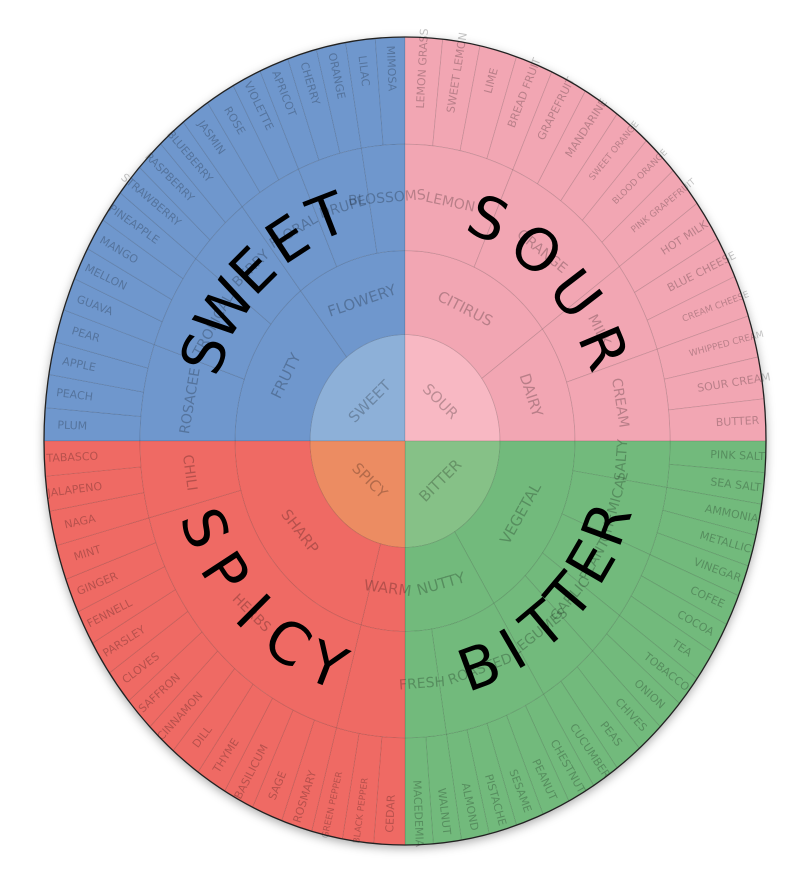 This screenshot has width=808, height=889. What do you see at coordinates (444, 811) in the screenshot?
I see `item-label-walnut: WALNUT` at bounding box center [444, 811].